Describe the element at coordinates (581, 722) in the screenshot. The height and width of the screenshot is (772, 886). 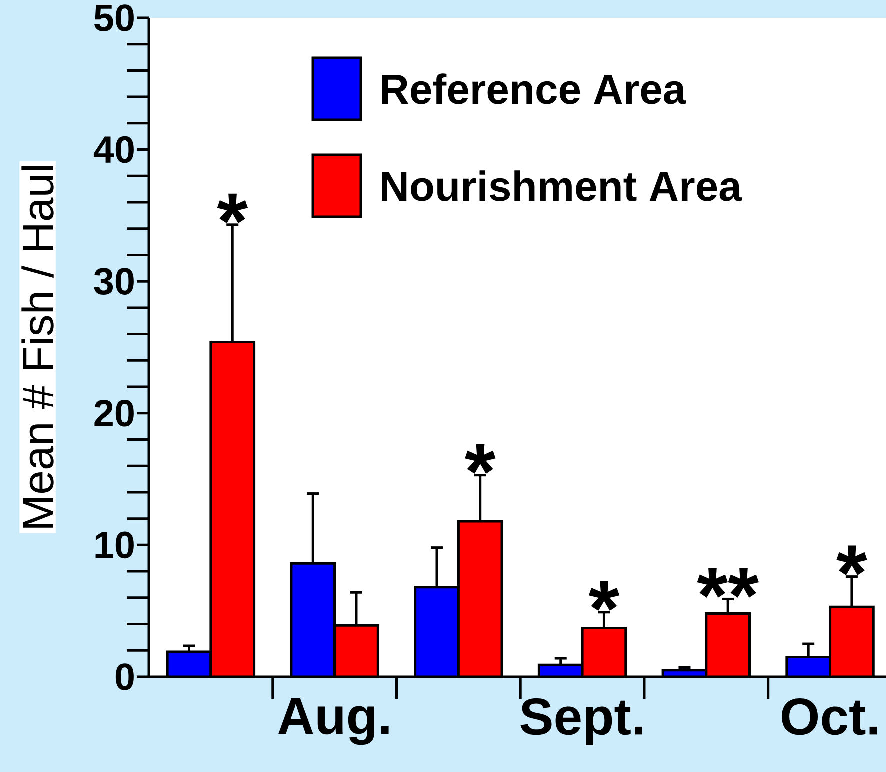
I see `x-tick-label: Sept.` at that location.